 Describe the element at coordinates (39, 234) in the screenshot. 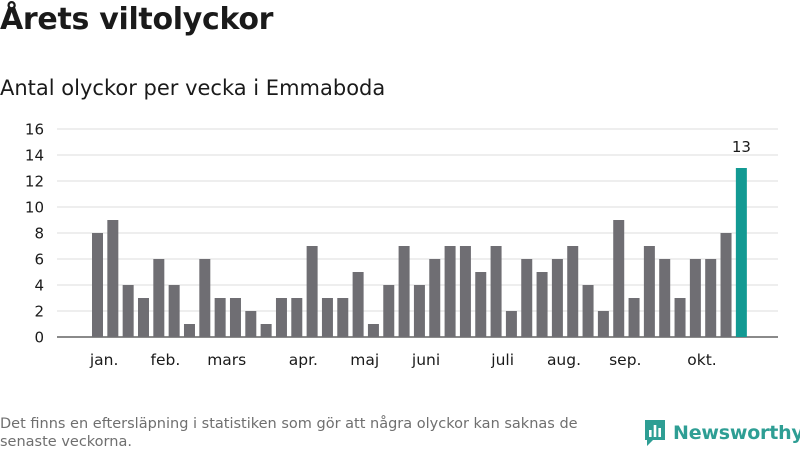

I see `y-tick-label: 8` at that location.